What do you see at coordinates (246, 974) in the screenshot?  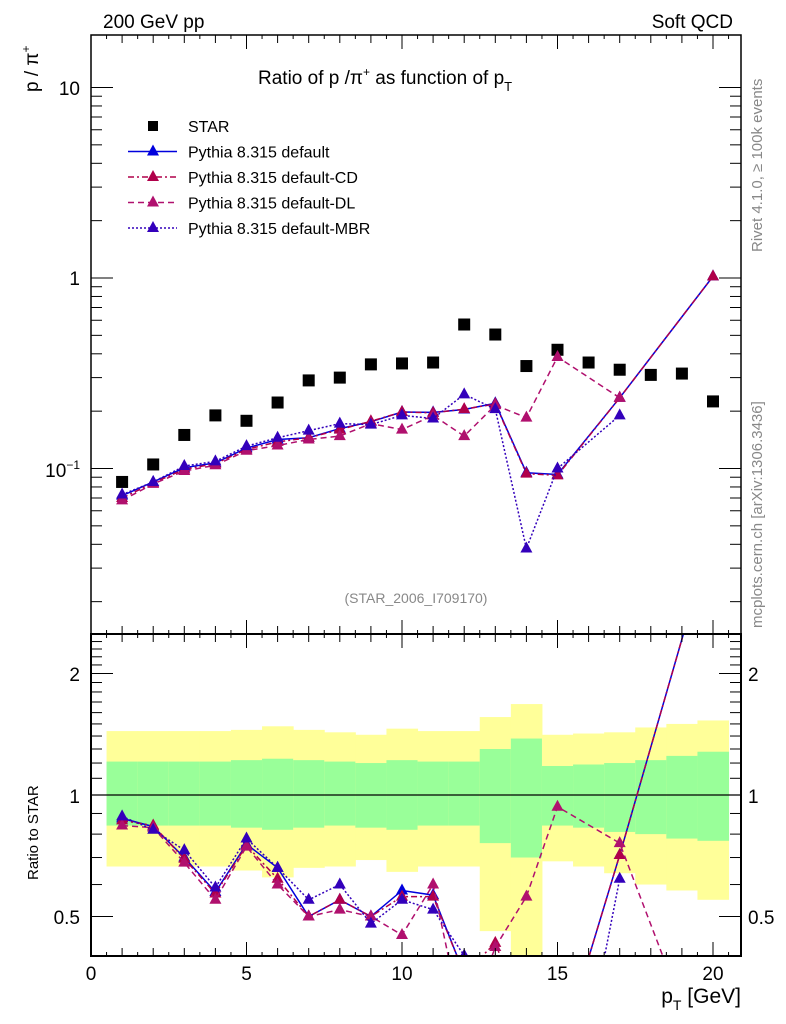 I see `x-tick-label: 5` at bounding box center [246, 974].